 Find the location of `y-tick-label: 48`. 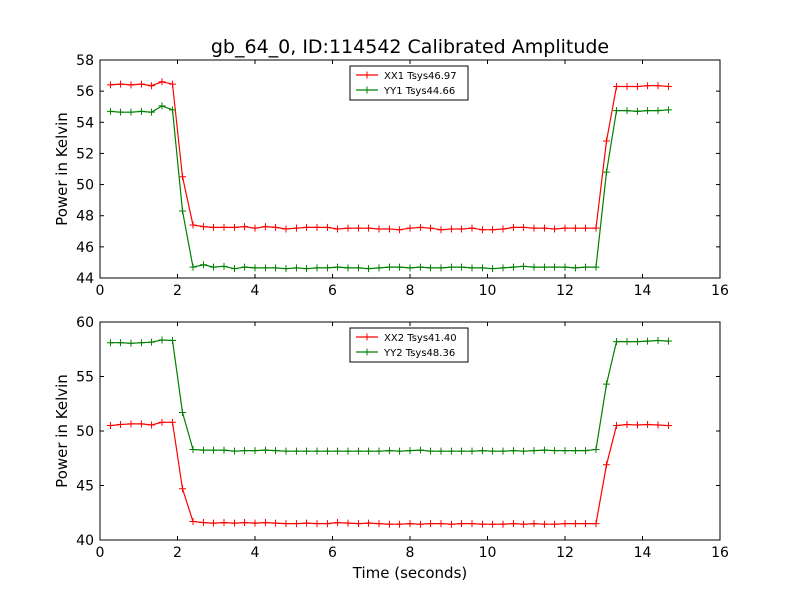

y-tick-label: 48 is located at coordinates (85, 217).